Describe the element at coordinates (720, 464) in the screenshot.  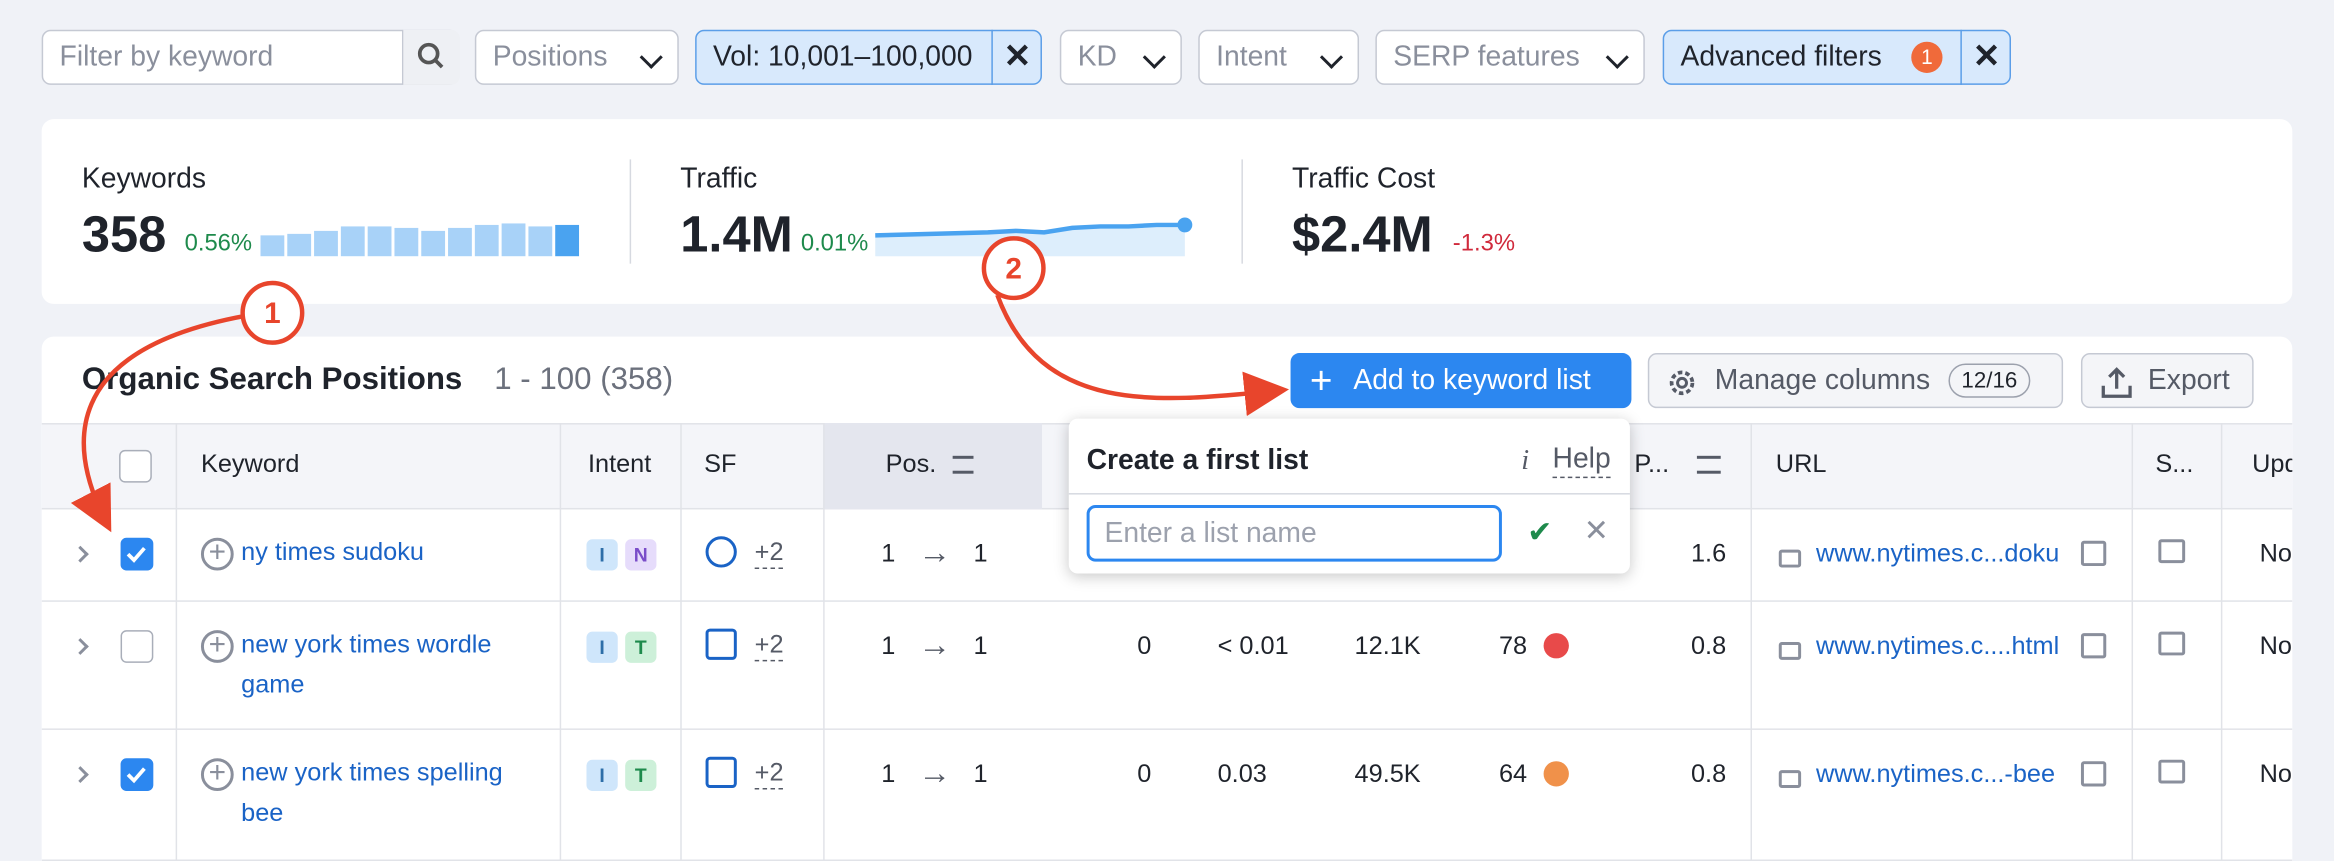
I see `column-header: SF` at that location.